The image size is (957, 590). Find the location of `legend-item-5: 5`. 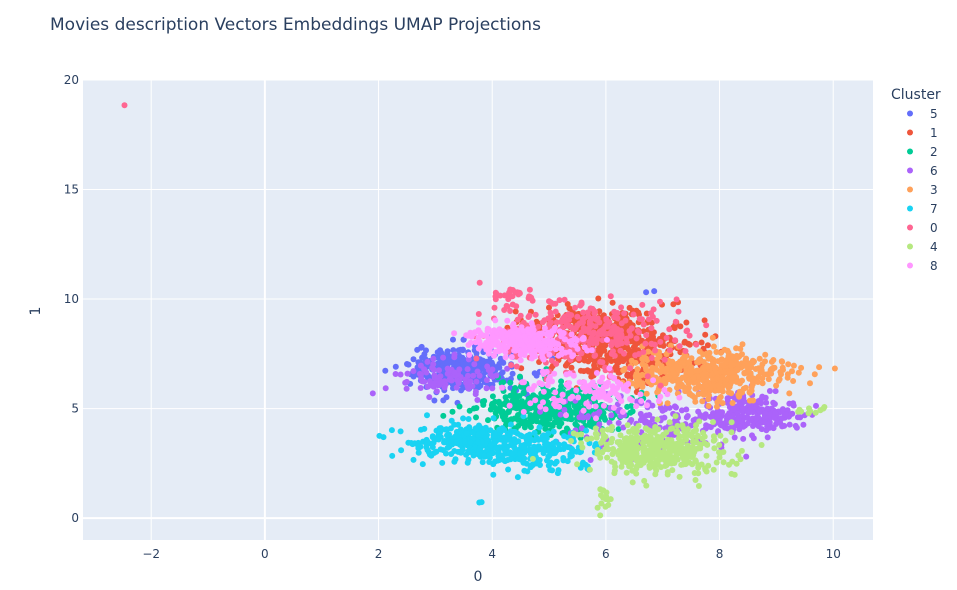

legend-item-5: 5 is located at coordinates (922, 114).